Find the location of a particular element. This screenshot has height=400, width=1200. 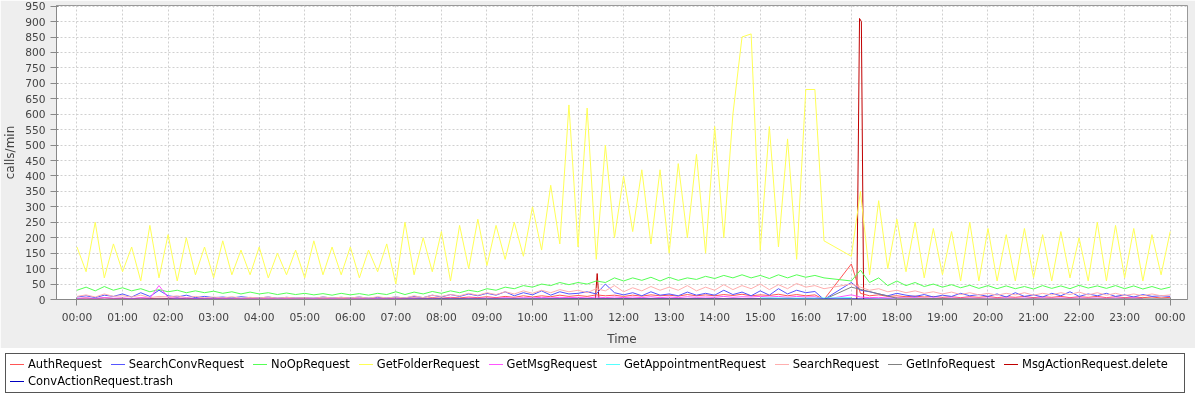

x-tick-label: 23:00 is located at coordinates (1125, 317).